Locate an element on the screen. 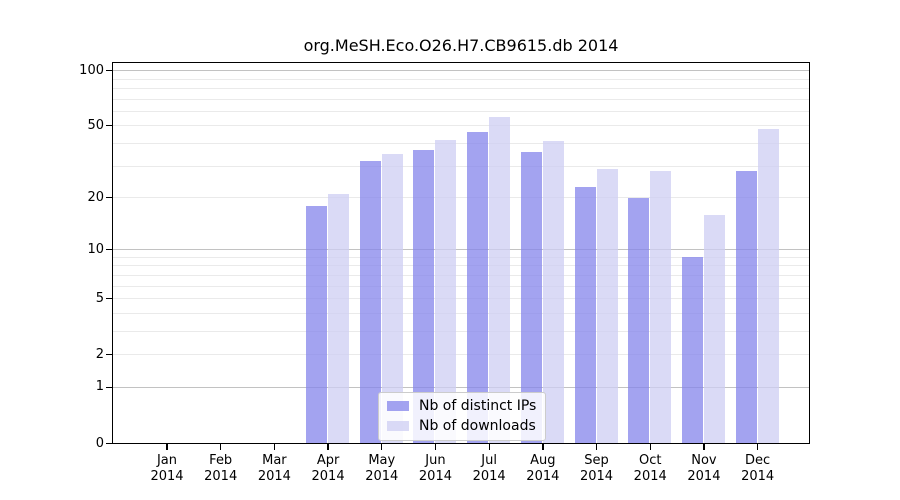 Image resolution: width=900 pixels, height=500 pixels. x-label-apr: Apr 2014 is located at coordinates (328, 468).